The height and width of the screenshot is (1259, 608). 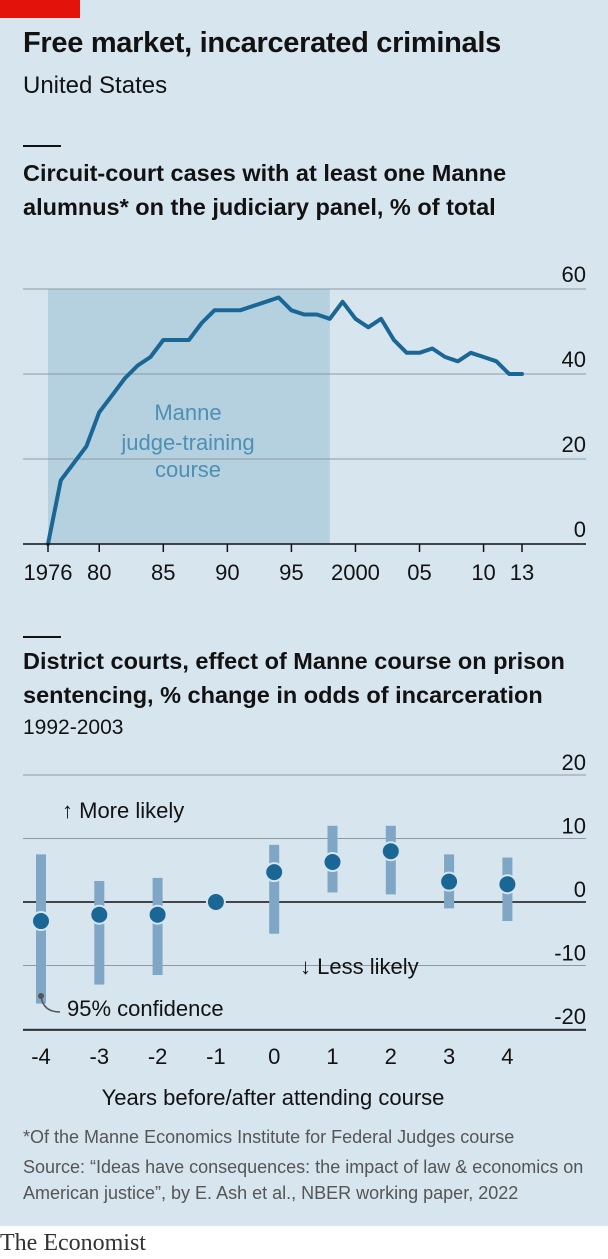 What do you see at coordinates (570, 953) in the screenshot?
I see `y-tick-label: -10` at bounding box center [570, 953].